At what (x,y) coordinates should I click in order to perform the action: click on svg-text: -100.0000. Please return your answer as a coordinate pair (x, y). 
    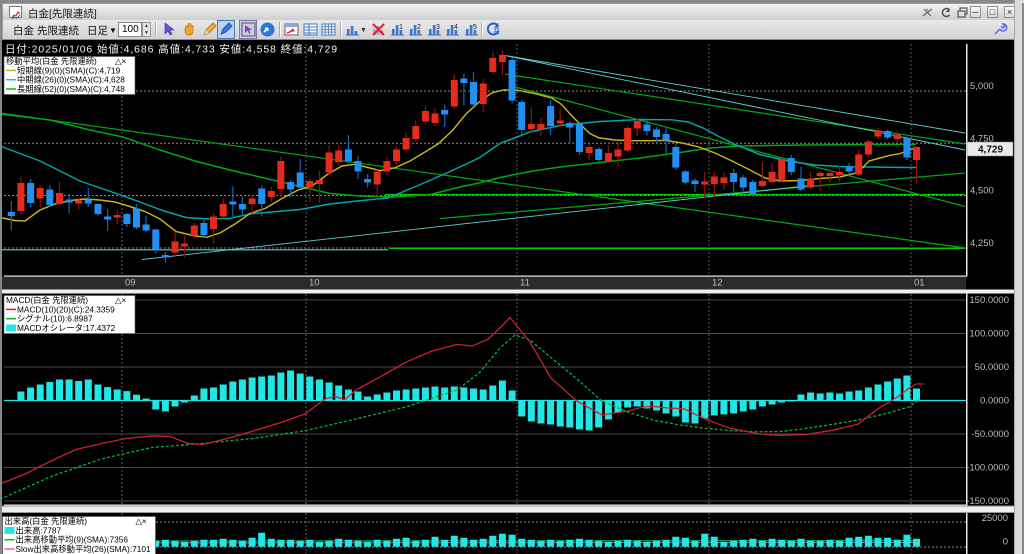
    Looking at the image, I should click on (987, 468).